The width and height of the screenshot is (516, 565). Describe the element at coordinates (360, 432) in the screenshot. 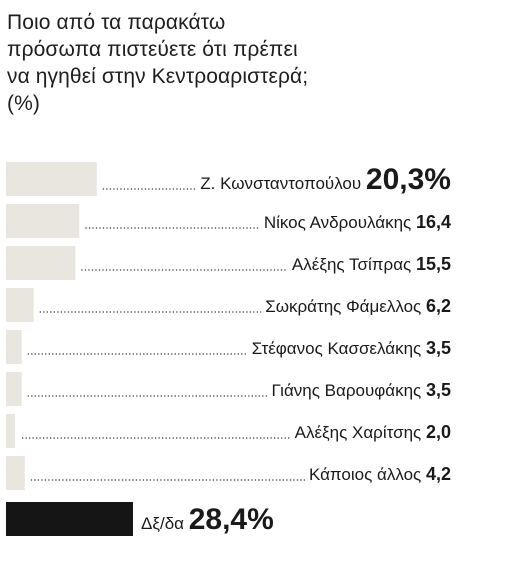

I see `category-label-7: Αλέξης Χαρίτσης` at that location.